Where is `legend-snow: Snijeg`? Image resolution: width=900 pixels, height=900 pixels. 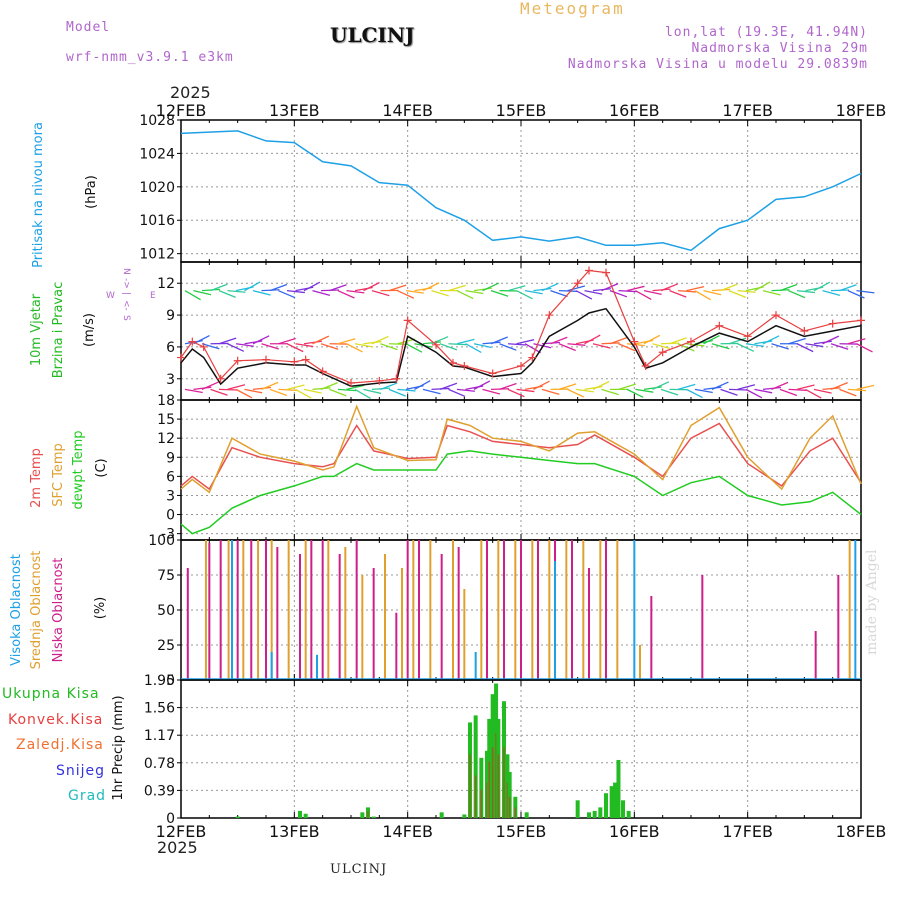 legend-snow: Snijeg is located at coordinates (81, 771).